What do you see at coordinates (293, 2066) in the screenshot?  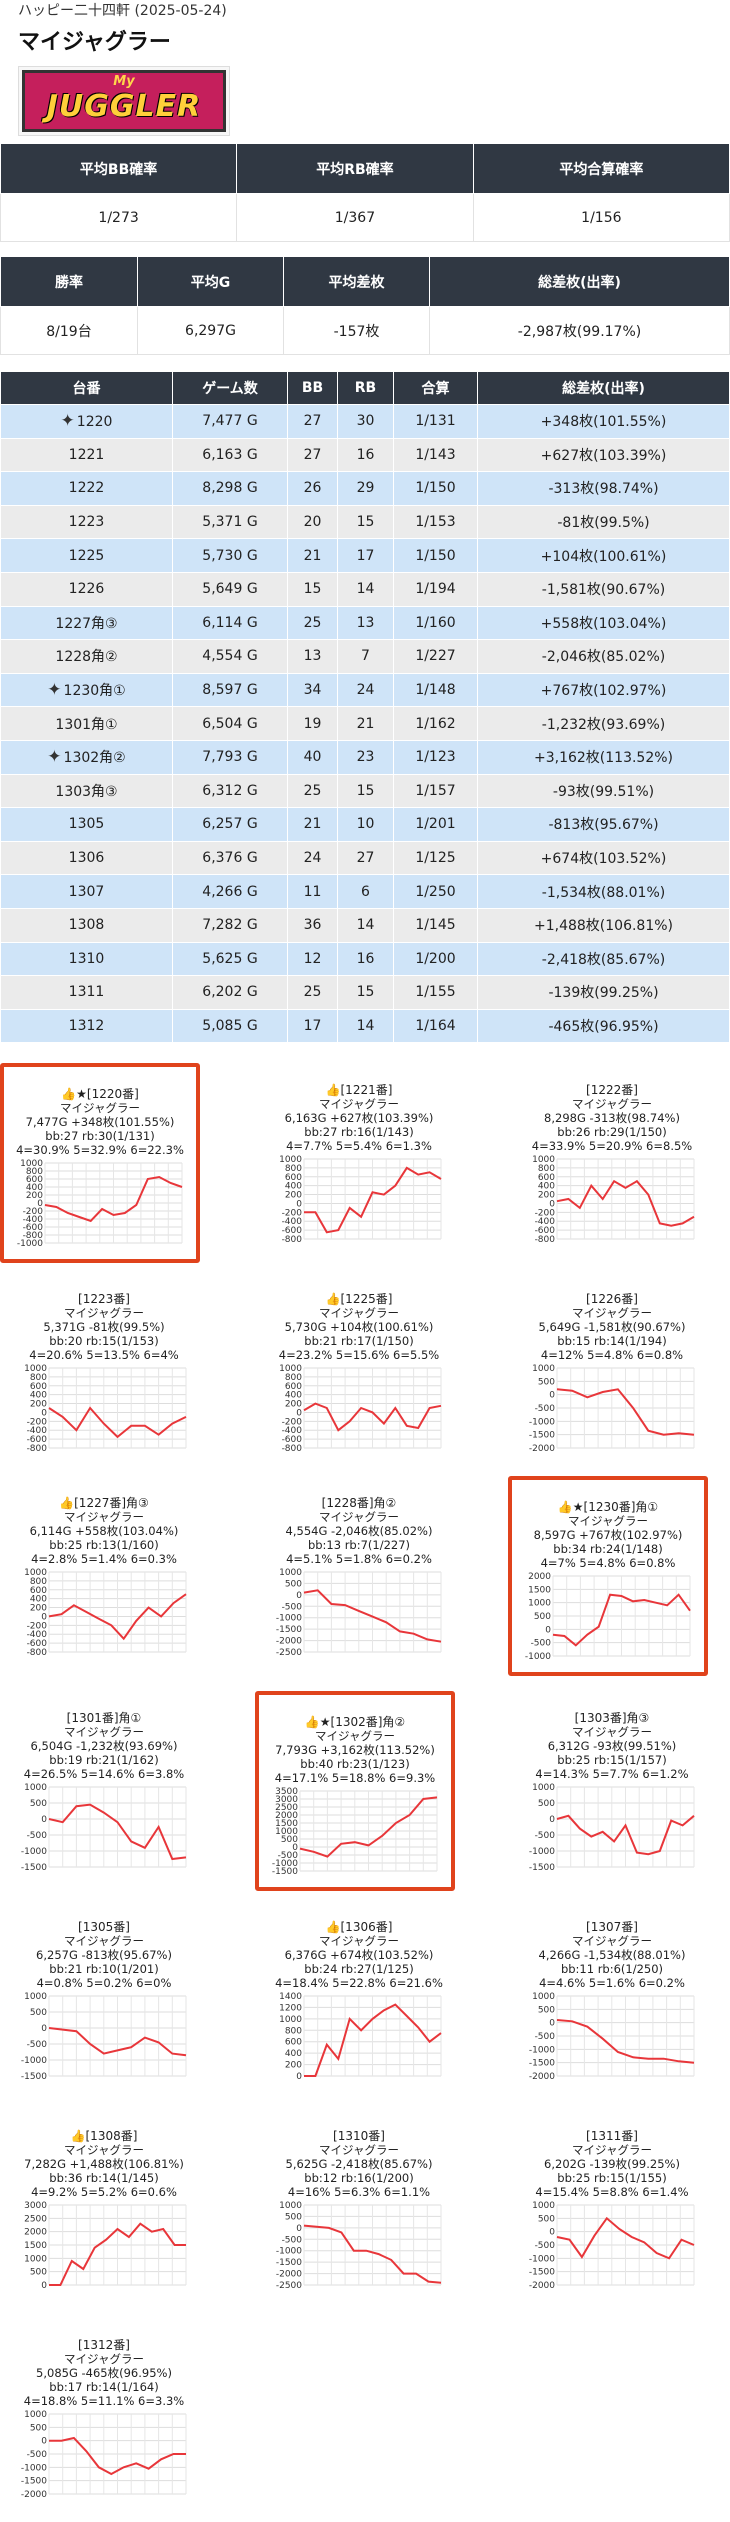 I see `y-tick-label: 200` at bounding box center [293, 2066].